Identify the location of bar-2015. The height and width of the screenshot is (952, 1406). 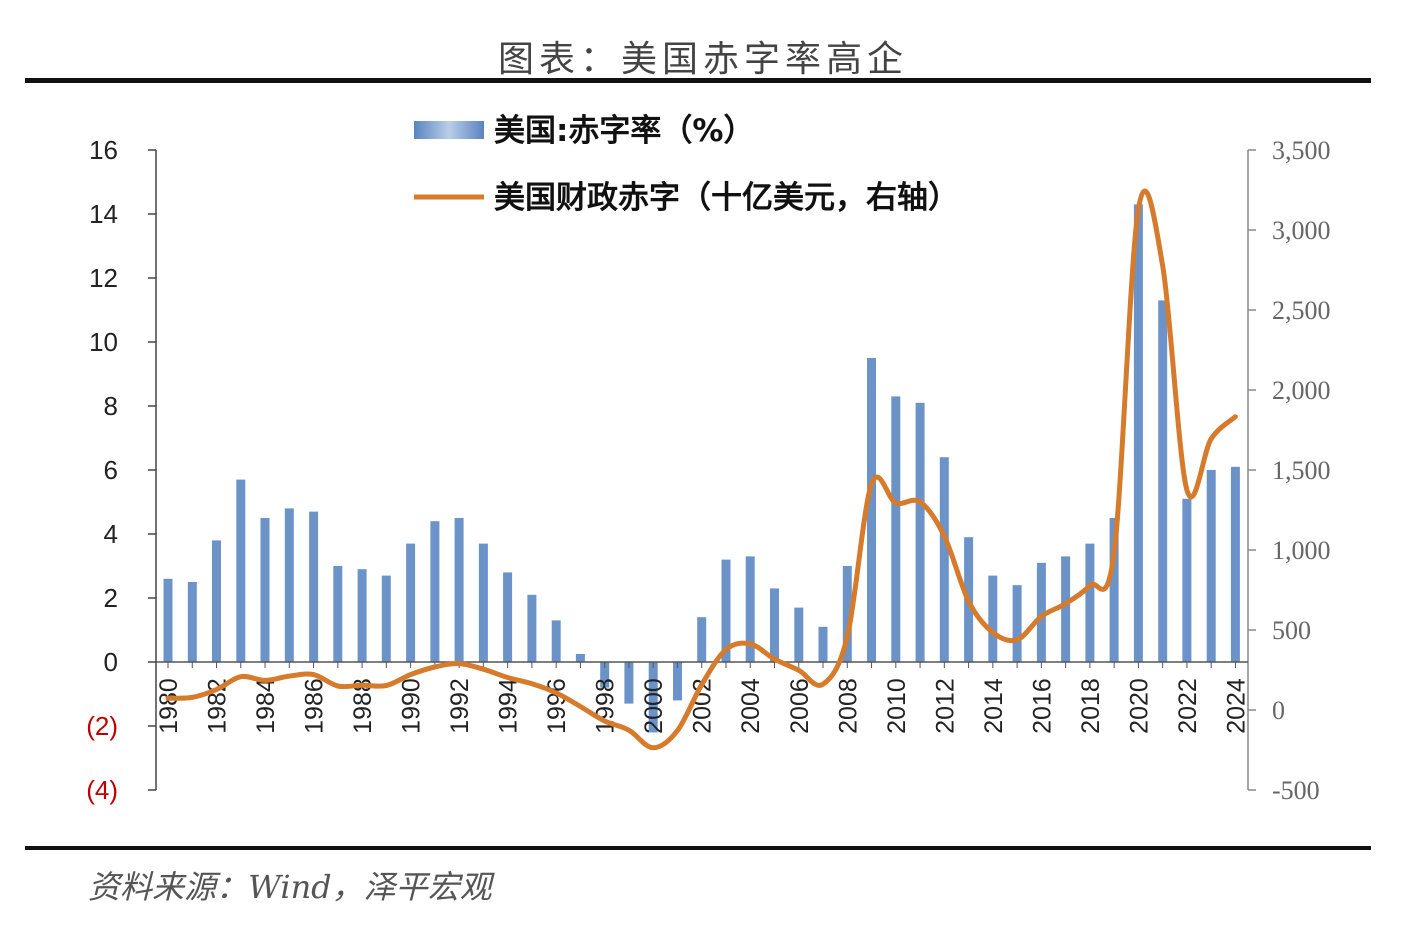
(1017, 623).